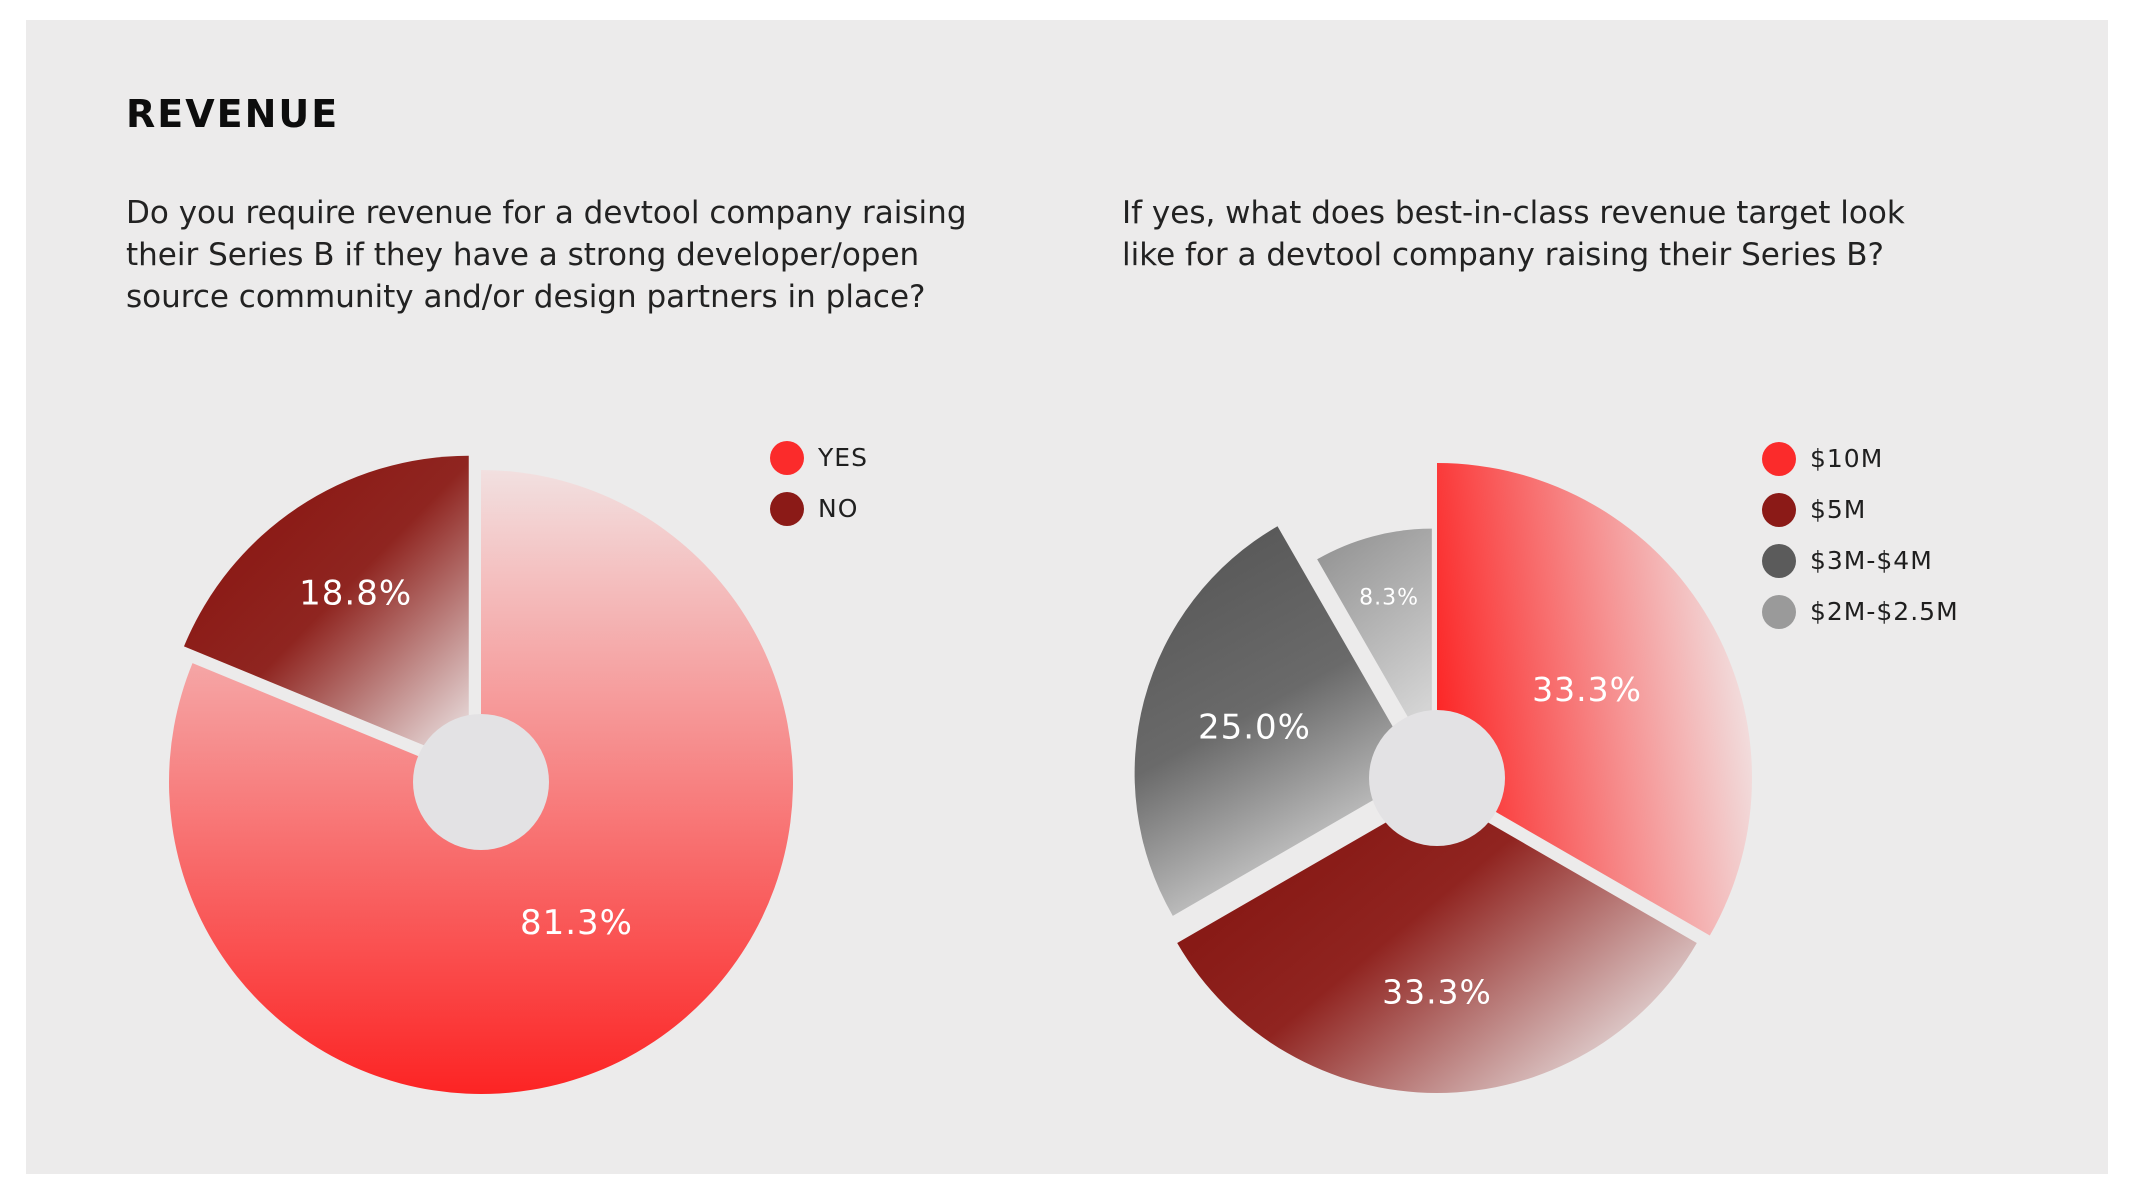  I want to click on chart2-slice-2m-2-5m, so click(1374, 643).